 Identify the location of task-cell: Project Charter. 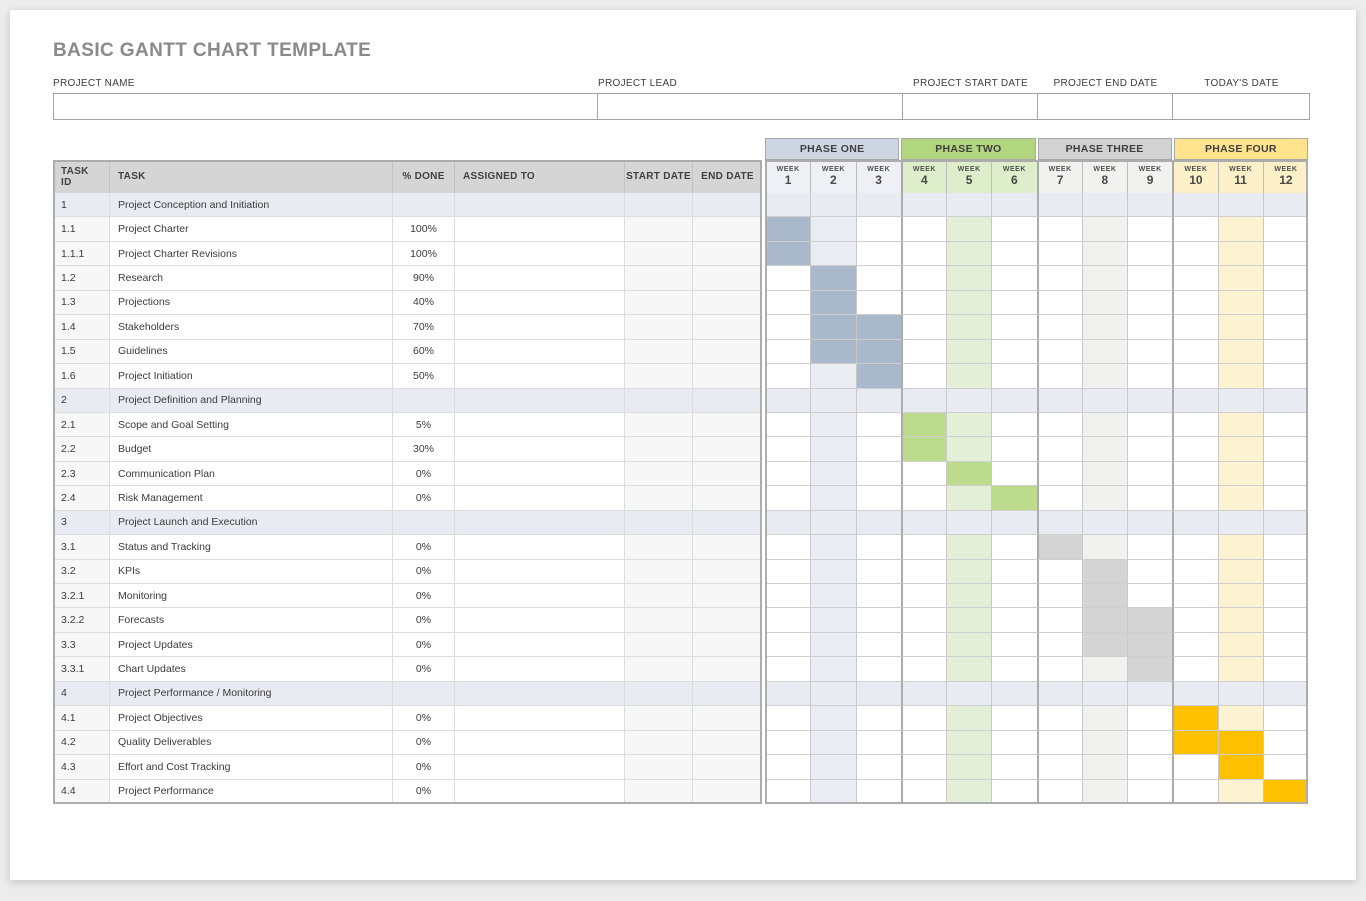
(251, 229).